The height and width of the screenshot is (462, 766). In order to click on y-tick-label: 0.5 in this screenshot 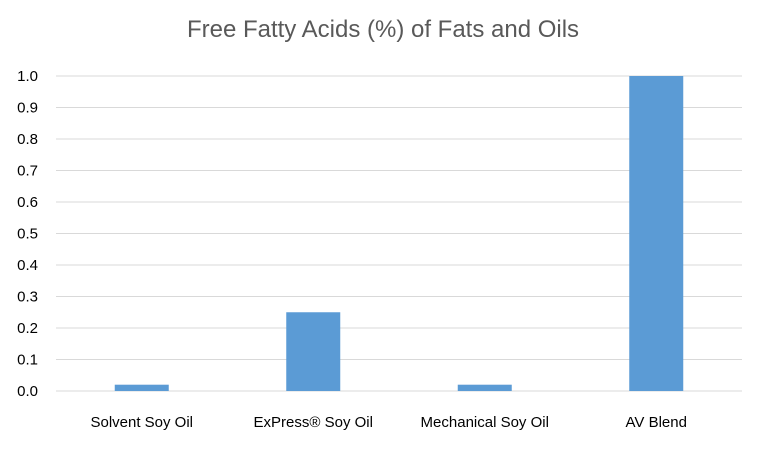, I will do `click(27, 234)`.